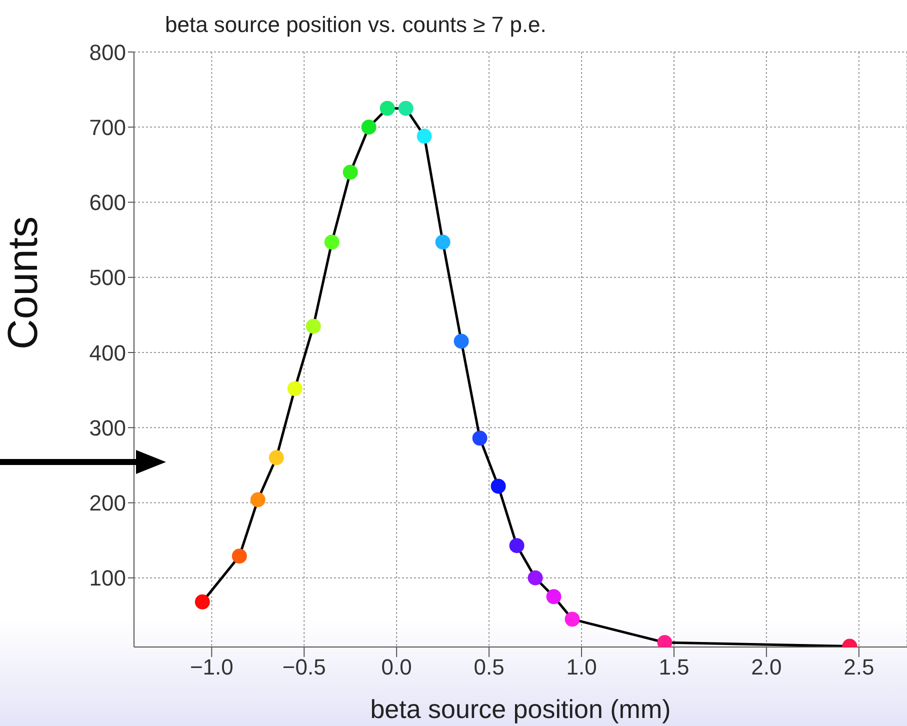 The width and height of the screenshot is (907, 726). What do you see at coordinates (107, 353) in the screenshot?
I see `y-tick-label: 400` at bounding box center [107, 353].